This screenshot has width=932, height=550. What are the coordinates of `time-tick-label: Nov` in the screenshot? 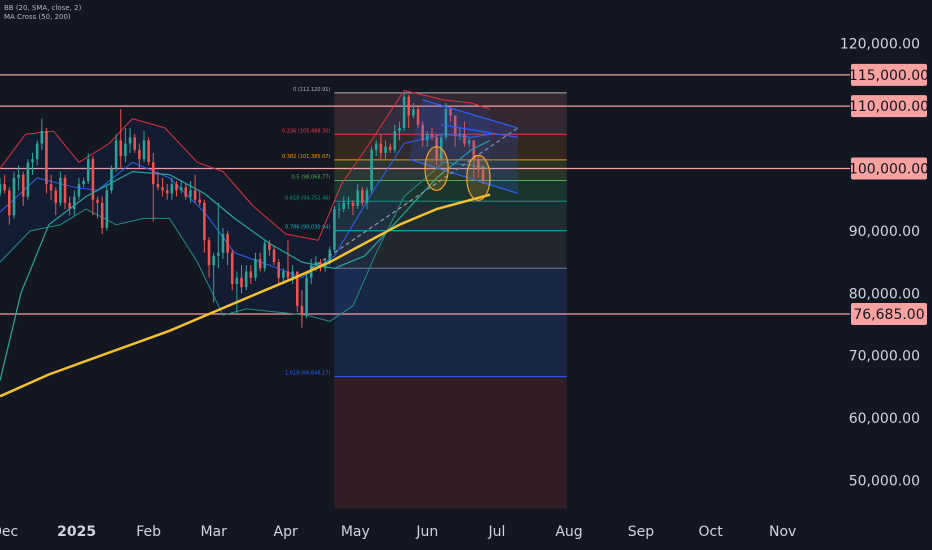 It's located at (782, 532).